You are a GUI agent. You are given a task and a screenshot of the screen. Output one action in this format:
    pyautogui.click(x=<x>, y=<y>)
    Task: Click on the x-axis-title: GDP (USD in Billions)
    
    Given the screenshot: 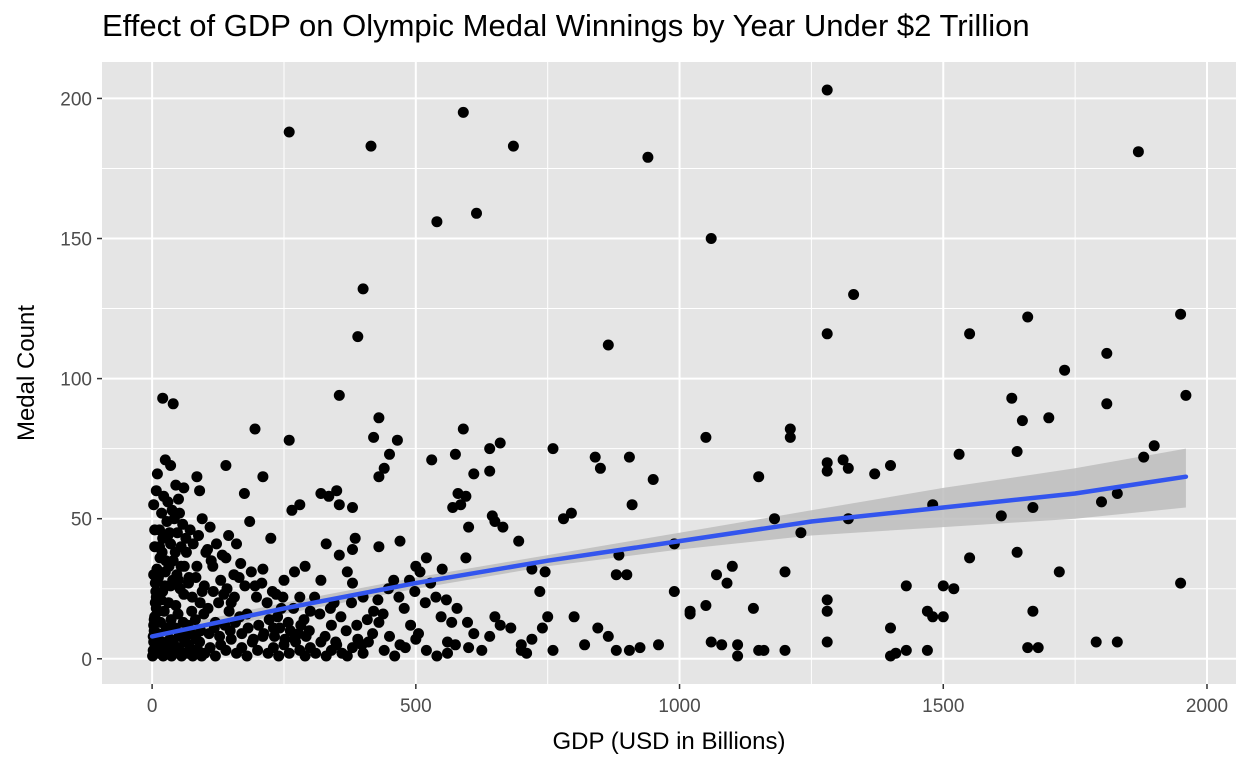 What is the action you would take?
    pyautogui.click(x=669, y=741)
    